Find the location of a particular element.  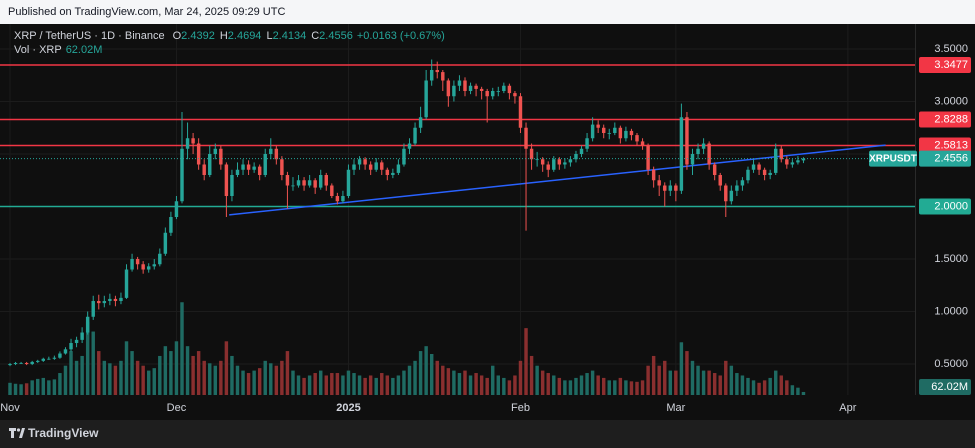

change: +0.0163 is located at coordinates (377, 36).